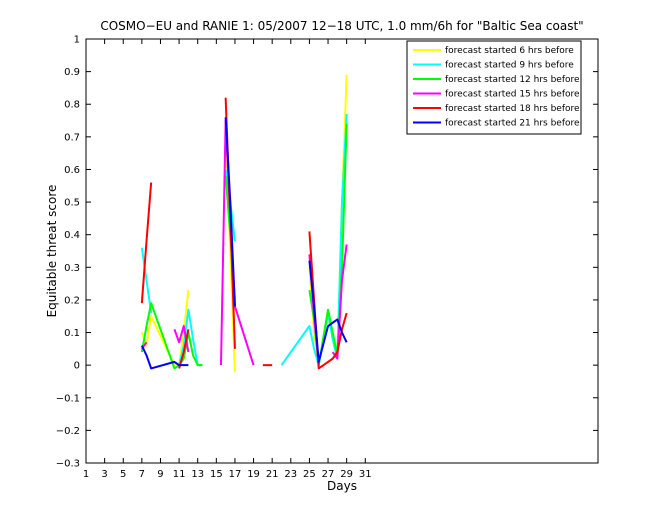 This screenshot has width=660, height=520. What do you see at coordinates (86, 474) in the screenshot?
I see `x-tick-label: 1` at bounding box center [86, 474].